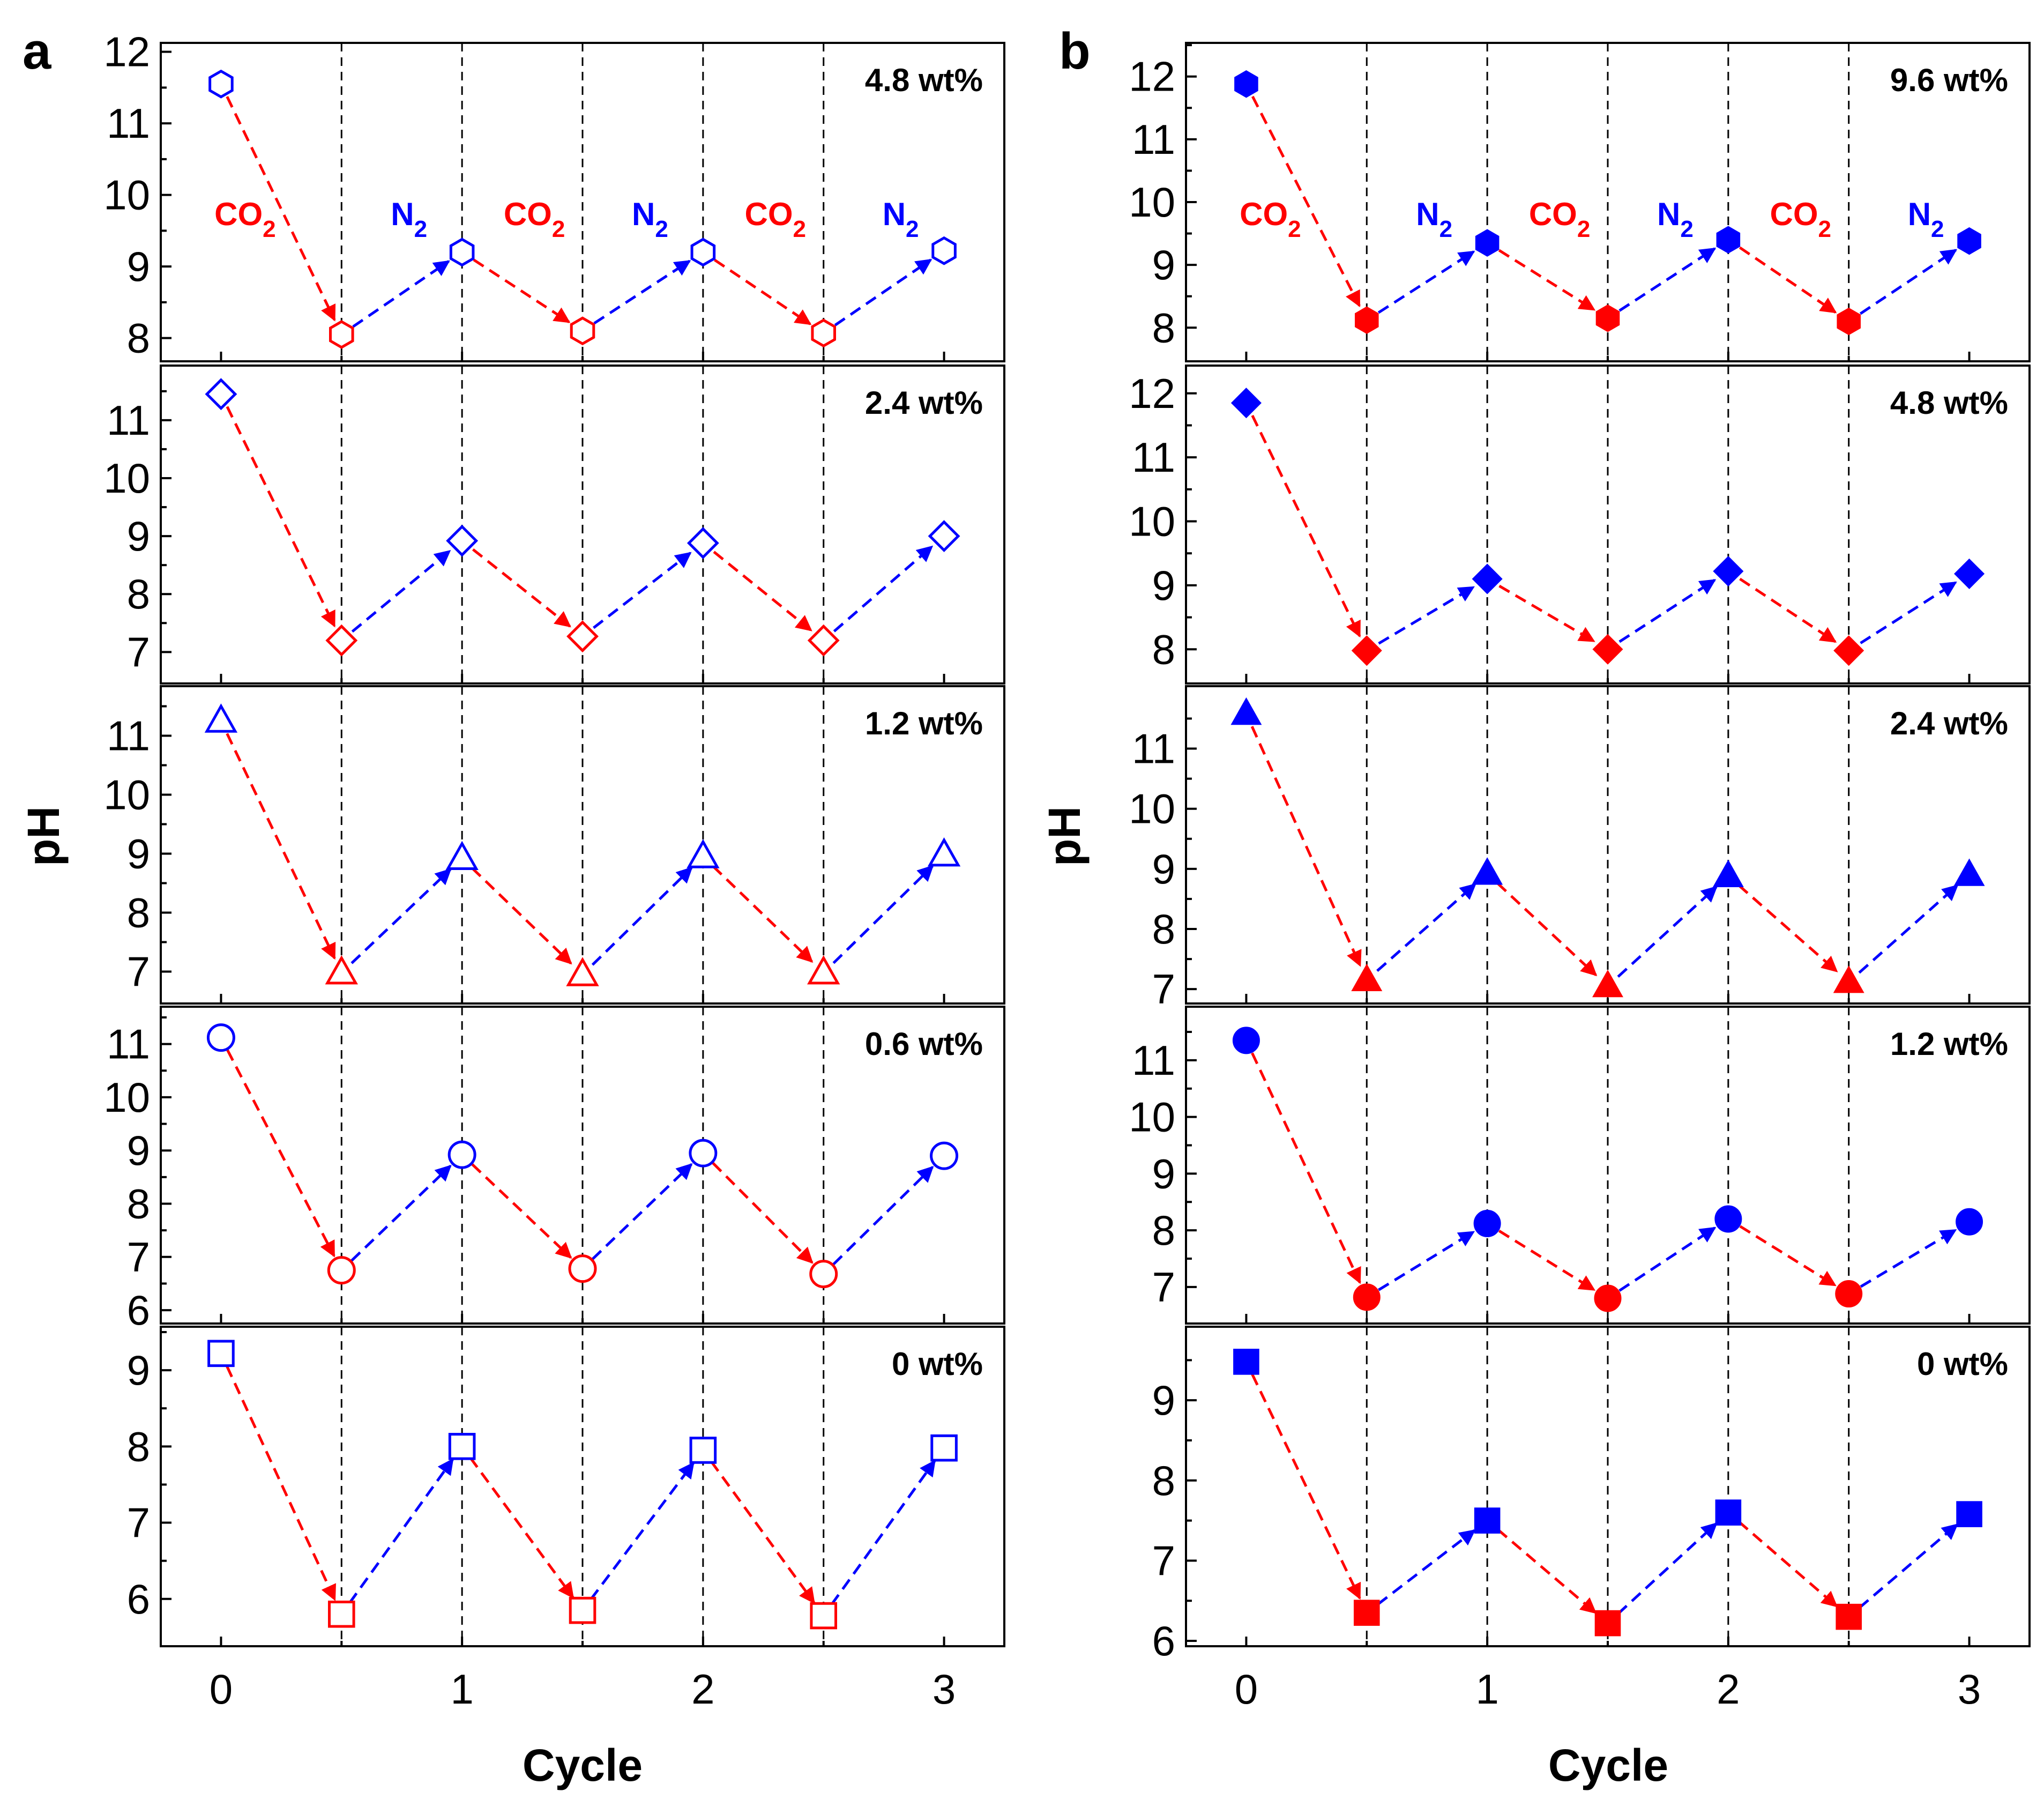  Describe the element at coordinates (1486, 1689) in the screenshot. I see `x-tick-label: 1` at that location.